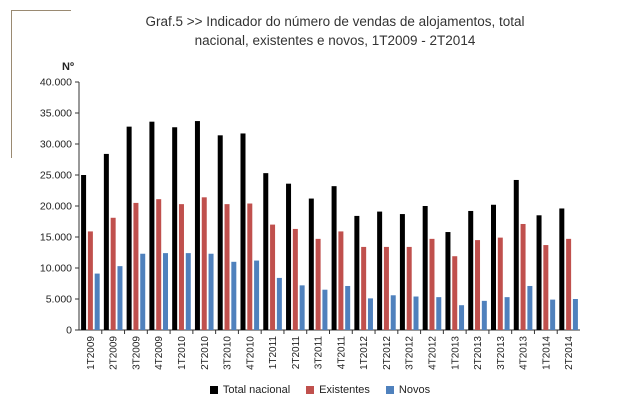 This screenshot has height=415, width=640. What do you see at coordinates (387, 353) in the screenshot?
I see `x-tick-label: 2T2012` at bounding box center [387, 353].